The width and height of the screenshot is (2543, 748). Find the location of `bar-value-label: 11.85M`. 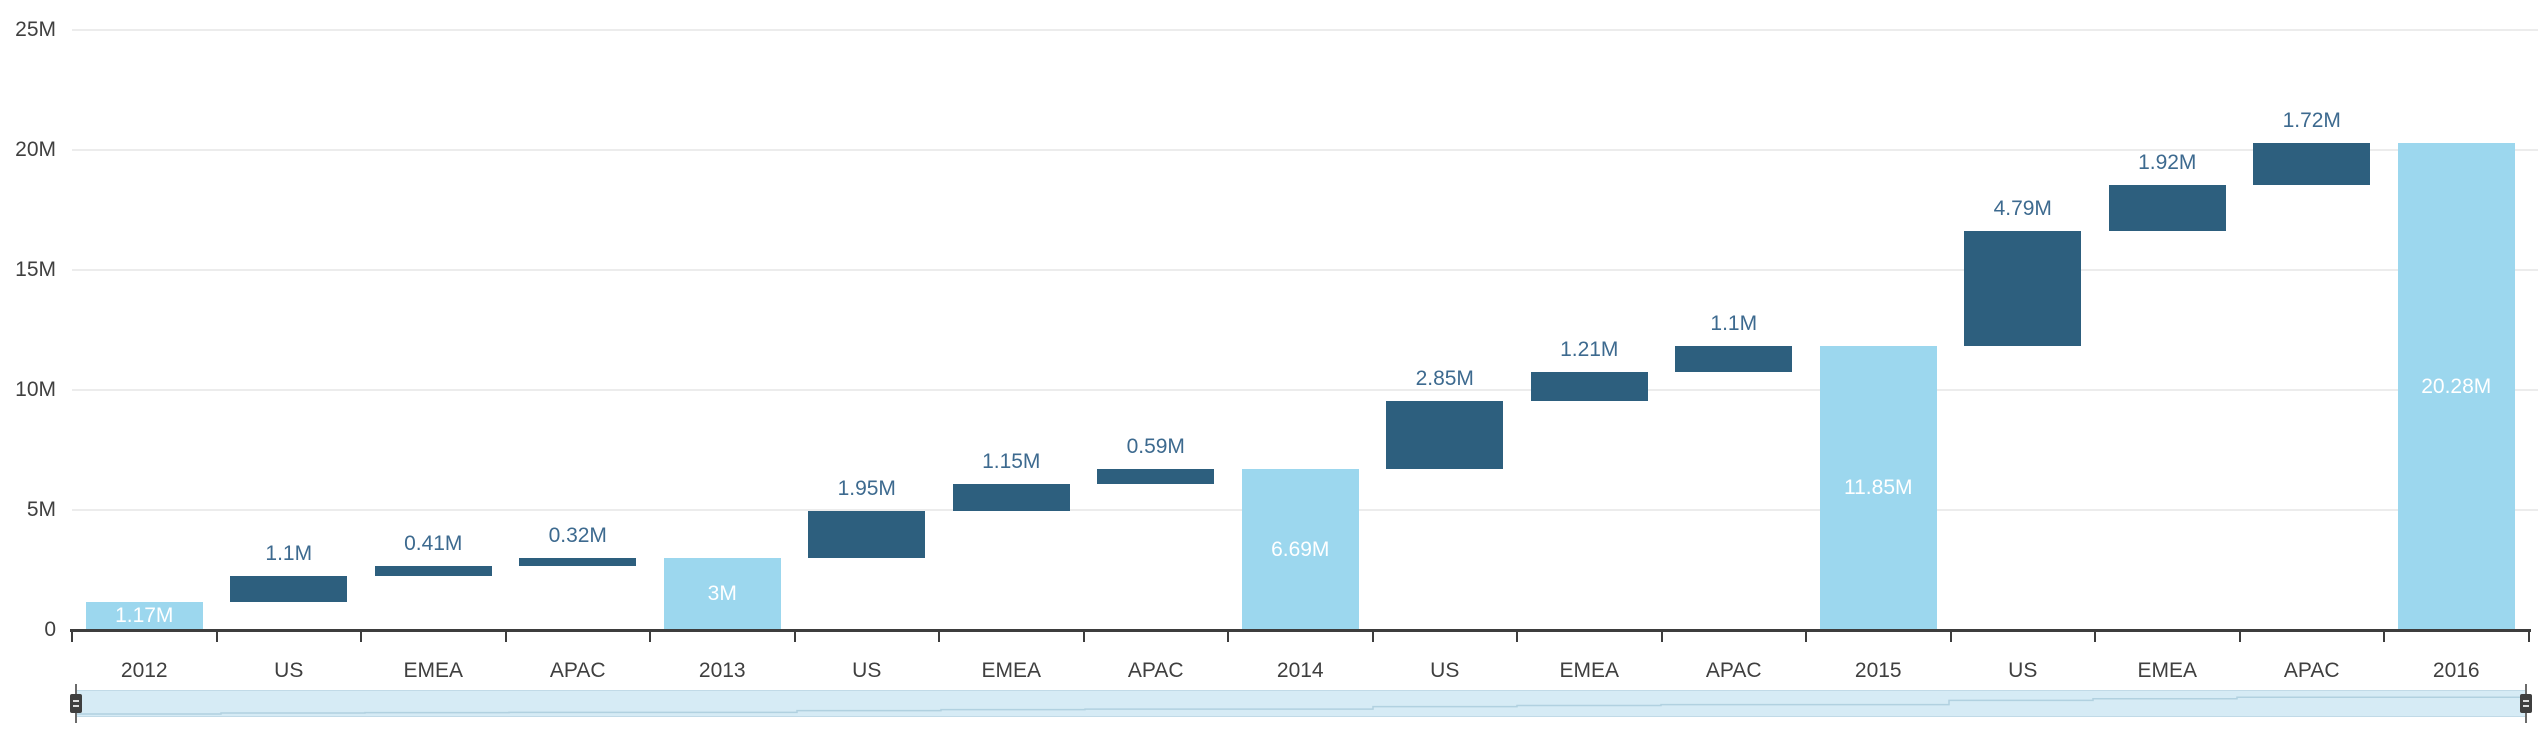

bar-value-label: 11.85M is located at coordinates (1878, 487).